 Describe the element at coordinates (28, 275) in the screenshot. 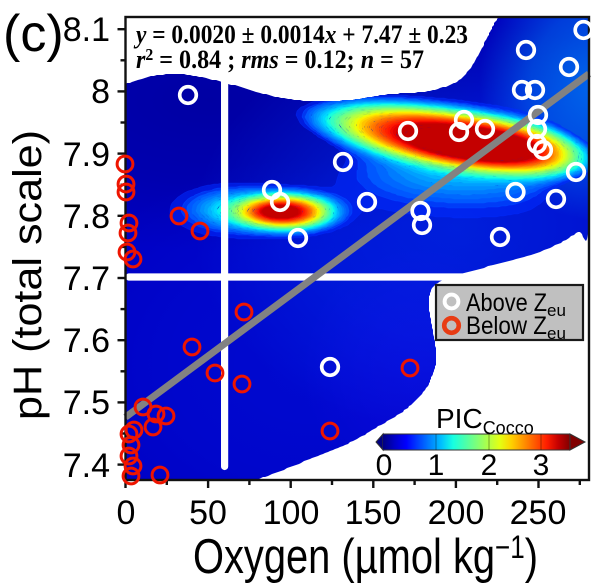

I see `svg-text: pH (total scale)` at that location.